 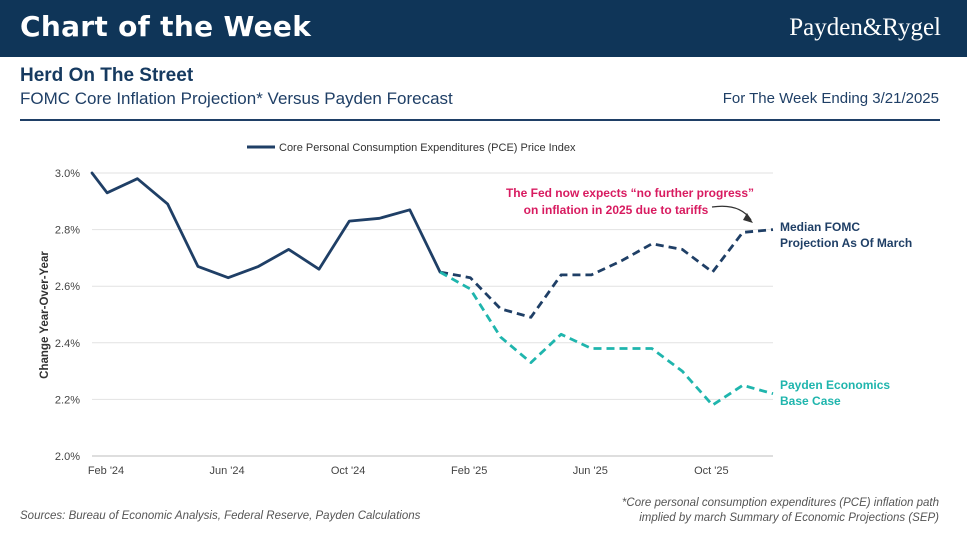 I want to click on x-tick-label: Jun '24, so click(x=226, y=471).